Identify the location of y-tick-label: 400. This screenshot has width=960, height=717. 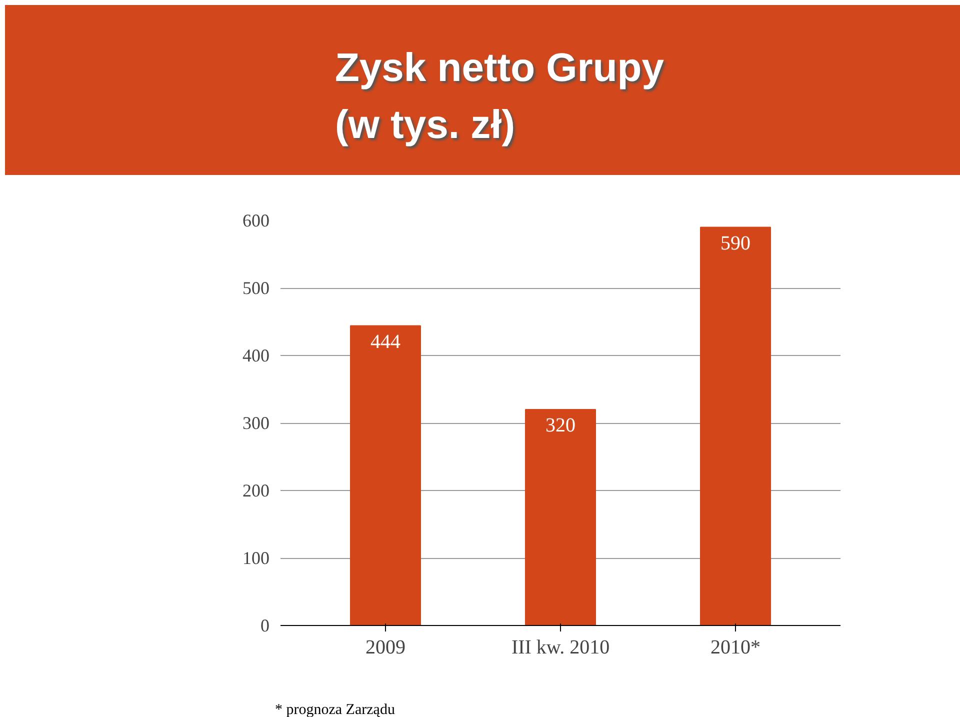
(256, 356).